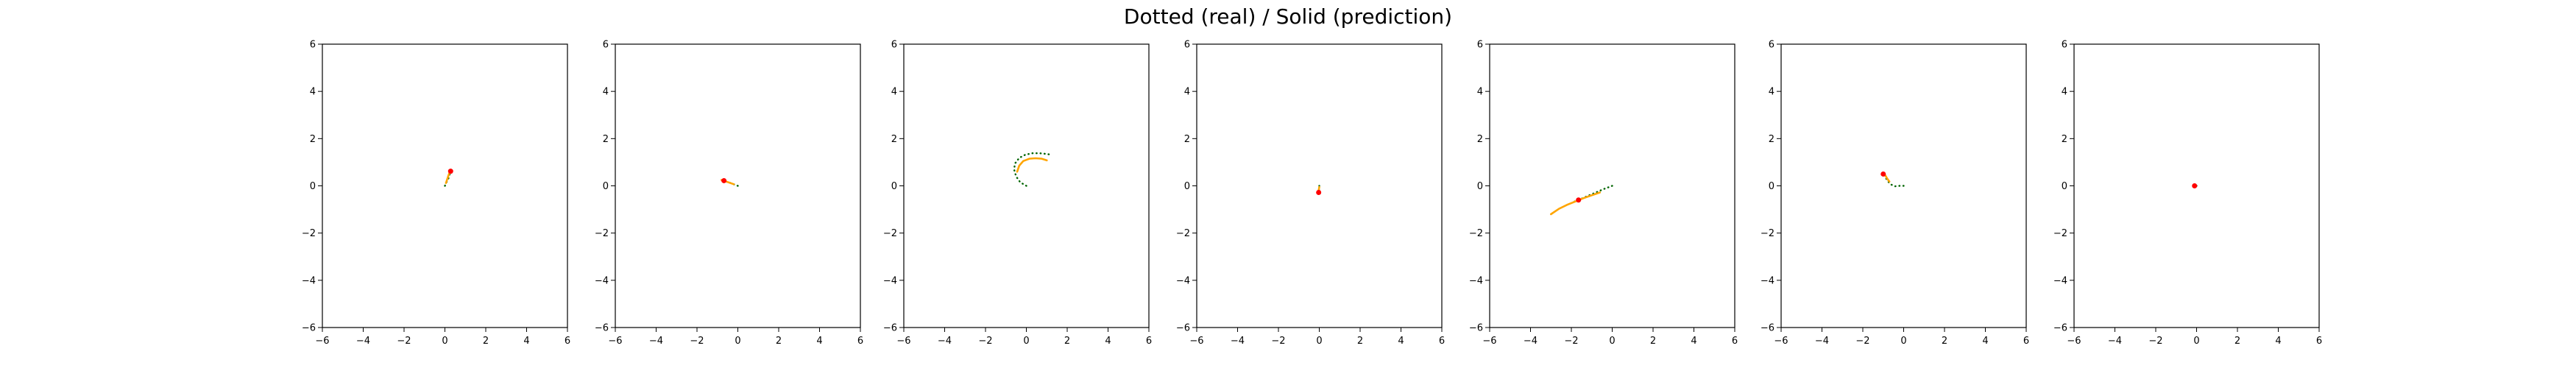  What do you see at coordinates (2187, 193) in the screenshot?
I see `subplot-7: −6 −4 −2 0 2 4 6 −6 −4 −2 0 2 4 6` at bounding box center [2187, 193].